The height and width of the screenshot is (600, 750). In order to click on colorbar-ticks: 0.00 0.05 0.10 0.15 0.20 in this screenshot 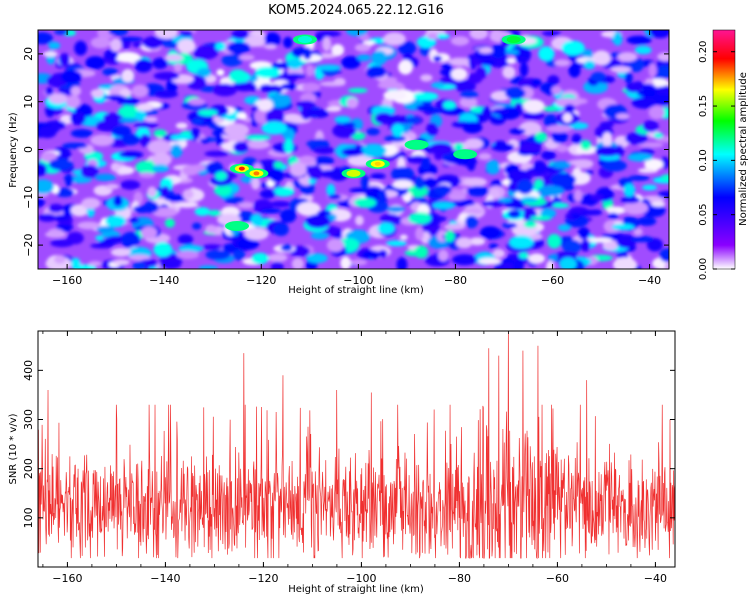, I will do `click(716, 160)`.